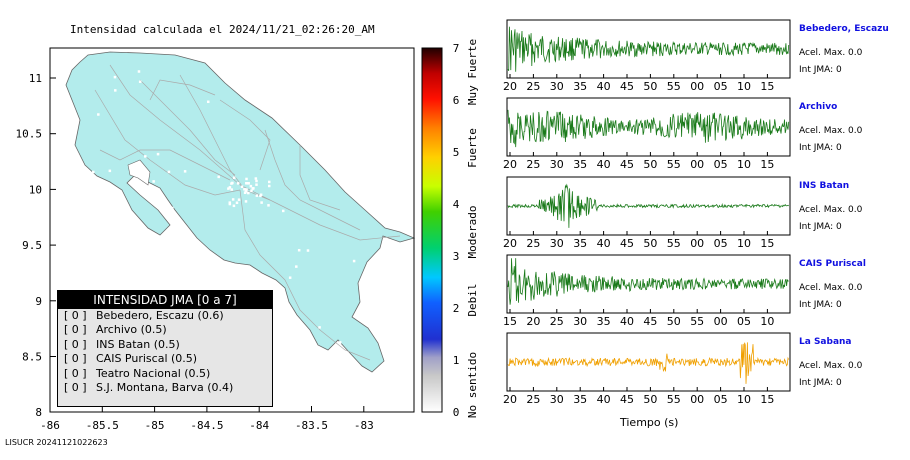 This screenshot has width=910, height=460. Describe the element at coordinates (155, 425) in the screenshot. I see `lon-tick-label: -85` at that location.